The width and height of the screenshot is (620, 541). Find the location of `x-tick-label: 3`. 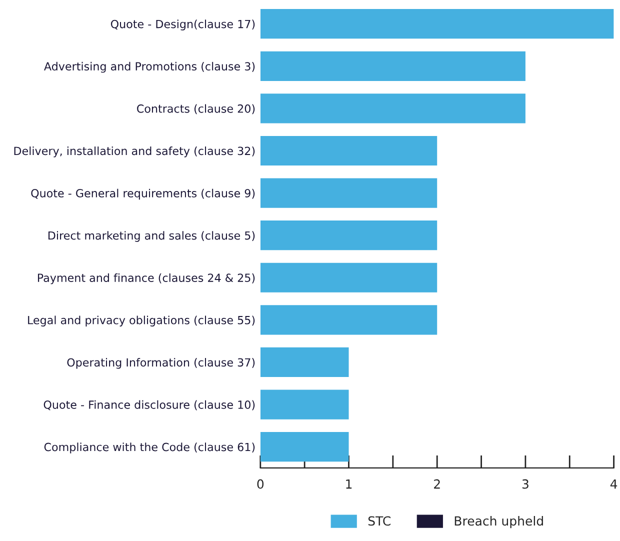

x-tick-label: 3 is located at coordinates (525, 484).